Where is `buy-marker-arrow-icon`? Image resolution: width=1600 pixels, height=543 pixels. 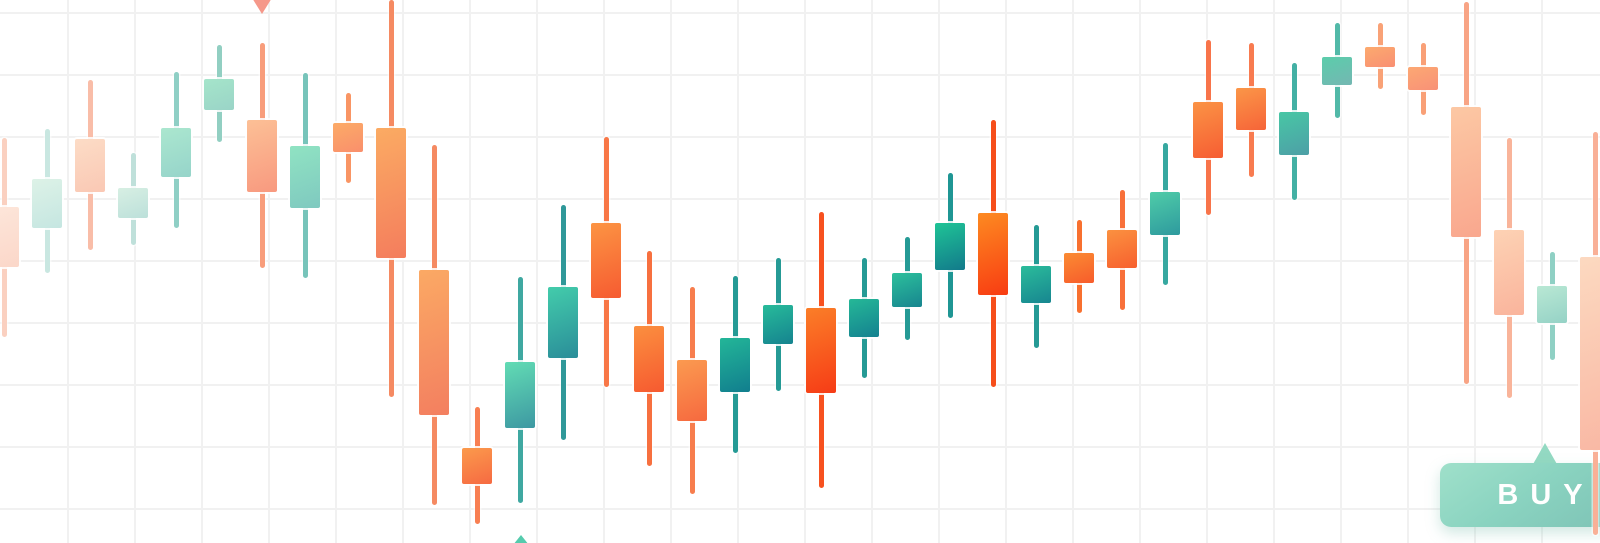 buy-marker-arrow-icon is located at coordinates (521, 539).